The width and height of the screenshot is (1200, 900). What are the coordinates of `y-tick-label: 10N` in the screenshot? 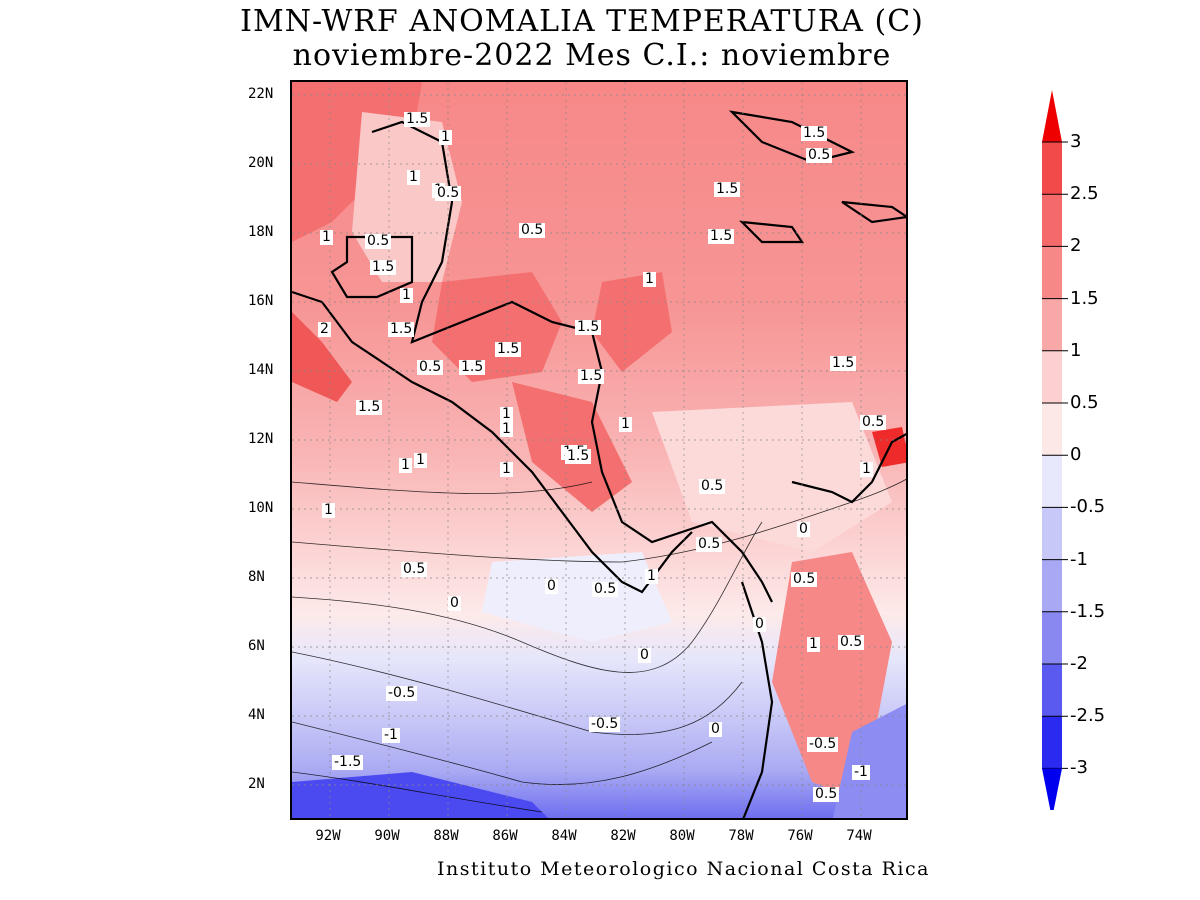 It's located at (261, 508).